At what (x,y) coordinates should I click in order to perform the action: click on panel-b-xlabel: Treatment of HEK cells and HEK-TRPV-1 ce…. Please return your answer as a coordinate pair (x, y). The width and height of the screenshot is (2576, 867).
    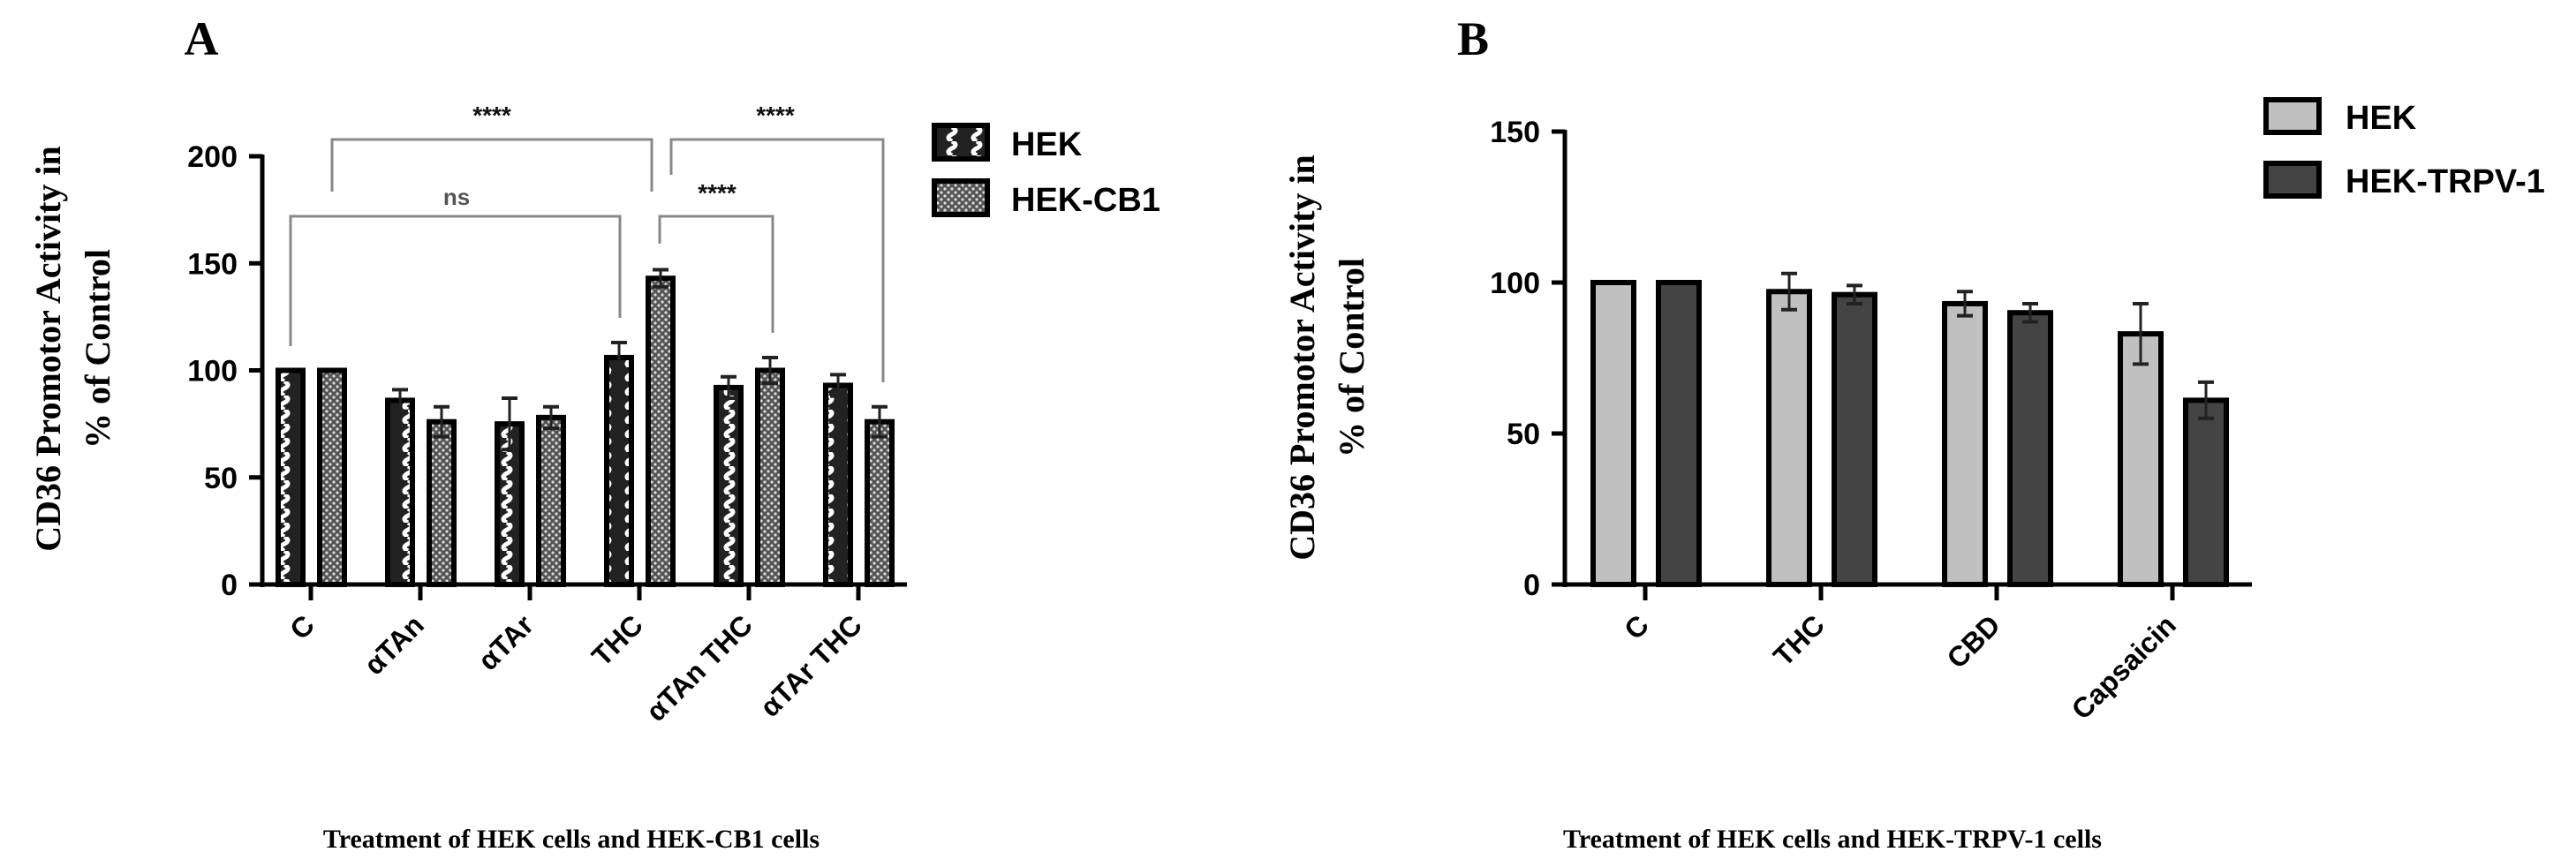
    Looking at the image, I should click on (1832, 839).